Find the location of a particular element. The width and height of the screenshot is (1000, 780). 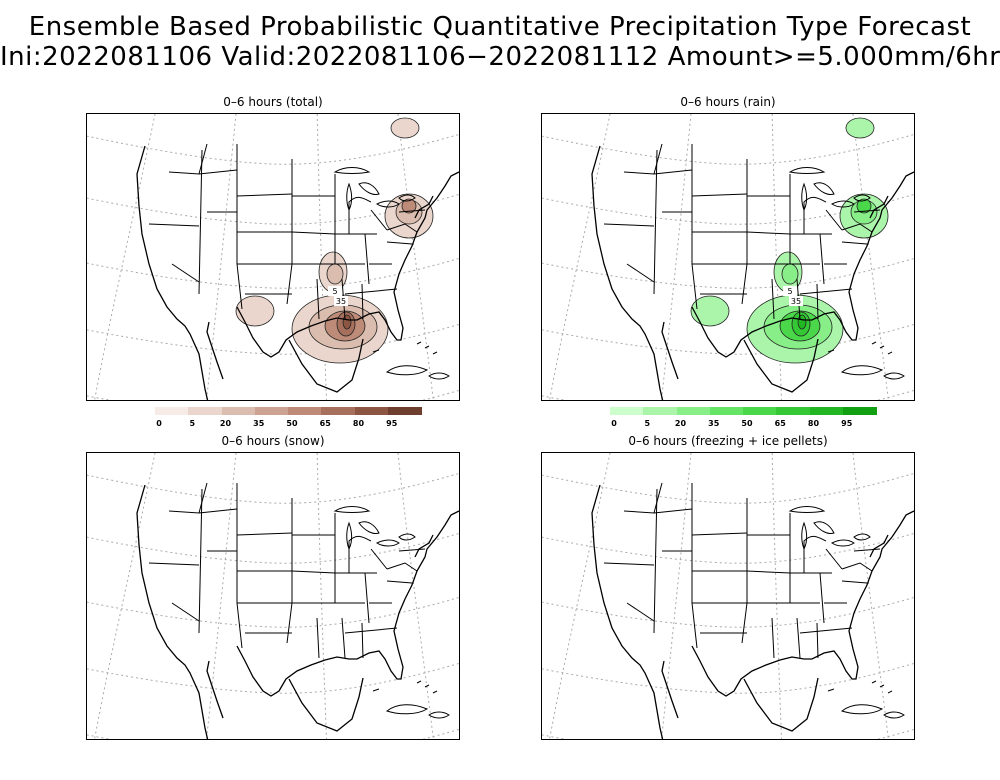

colorbar-label: 5 is located at coordinates (647, 423).